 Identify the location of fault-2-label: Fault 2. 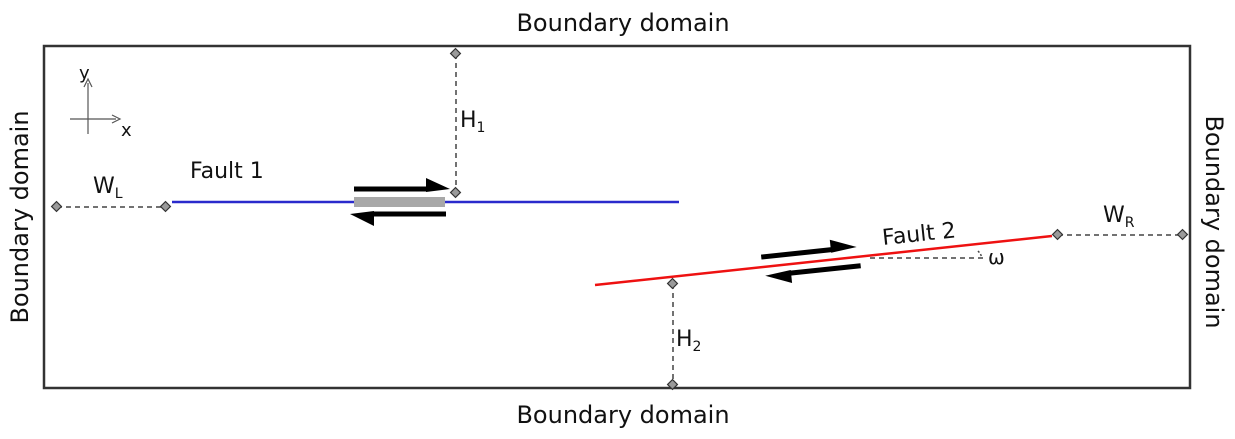
(919, 234).